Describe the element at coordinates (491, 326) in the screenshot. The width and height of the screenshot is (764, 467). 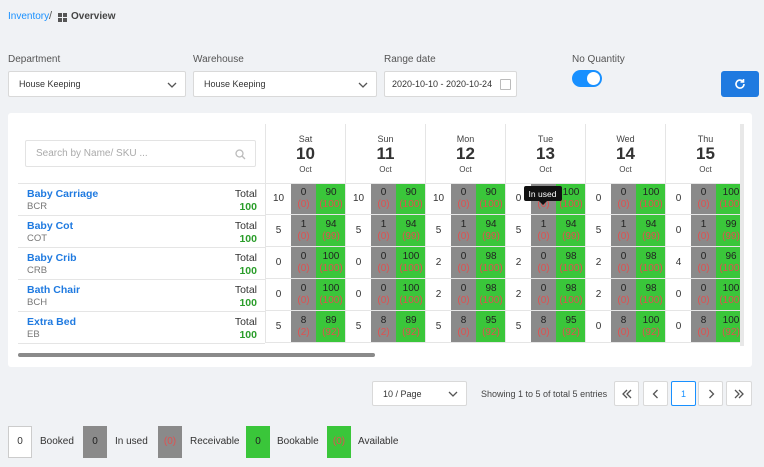
I see `bookable-cell: 95 (92)` at that location.